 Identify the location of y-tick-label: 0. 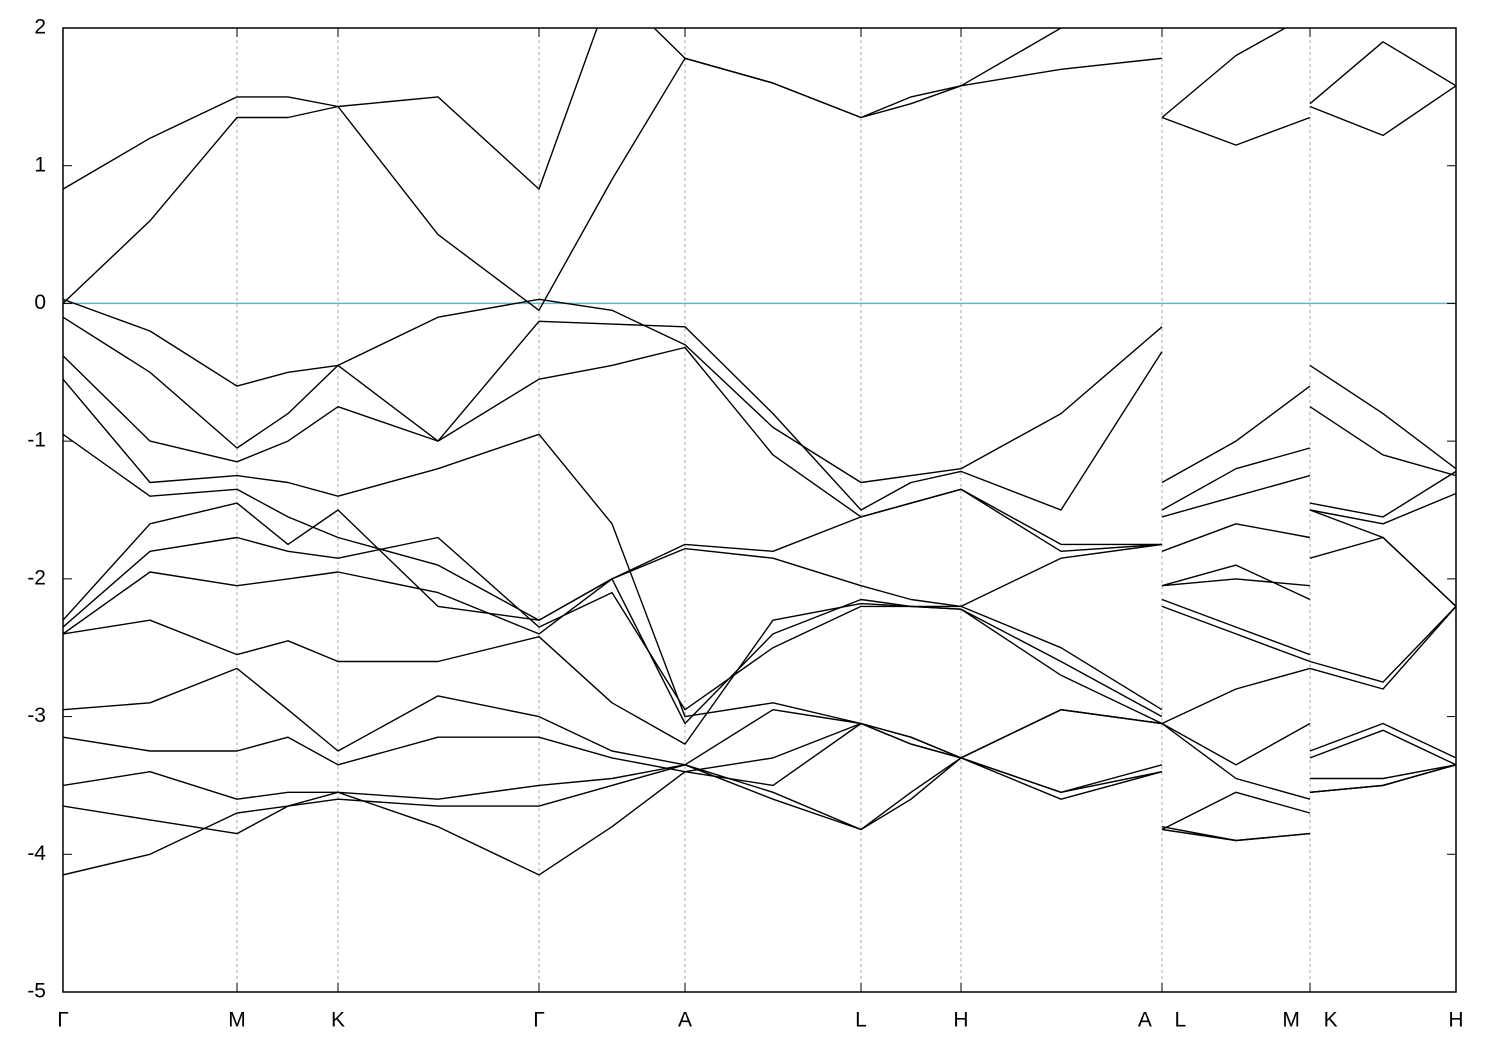
(40, 302).